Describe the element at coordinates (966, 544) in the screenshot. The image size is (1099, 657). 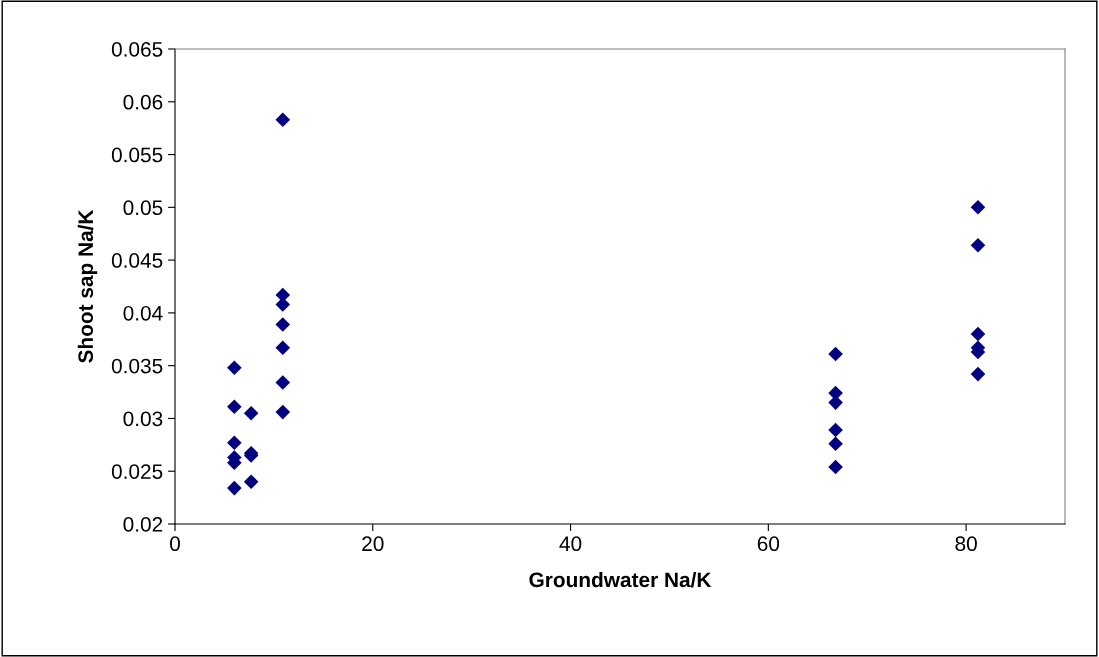
I see `x-tick-label: 80` at that location.